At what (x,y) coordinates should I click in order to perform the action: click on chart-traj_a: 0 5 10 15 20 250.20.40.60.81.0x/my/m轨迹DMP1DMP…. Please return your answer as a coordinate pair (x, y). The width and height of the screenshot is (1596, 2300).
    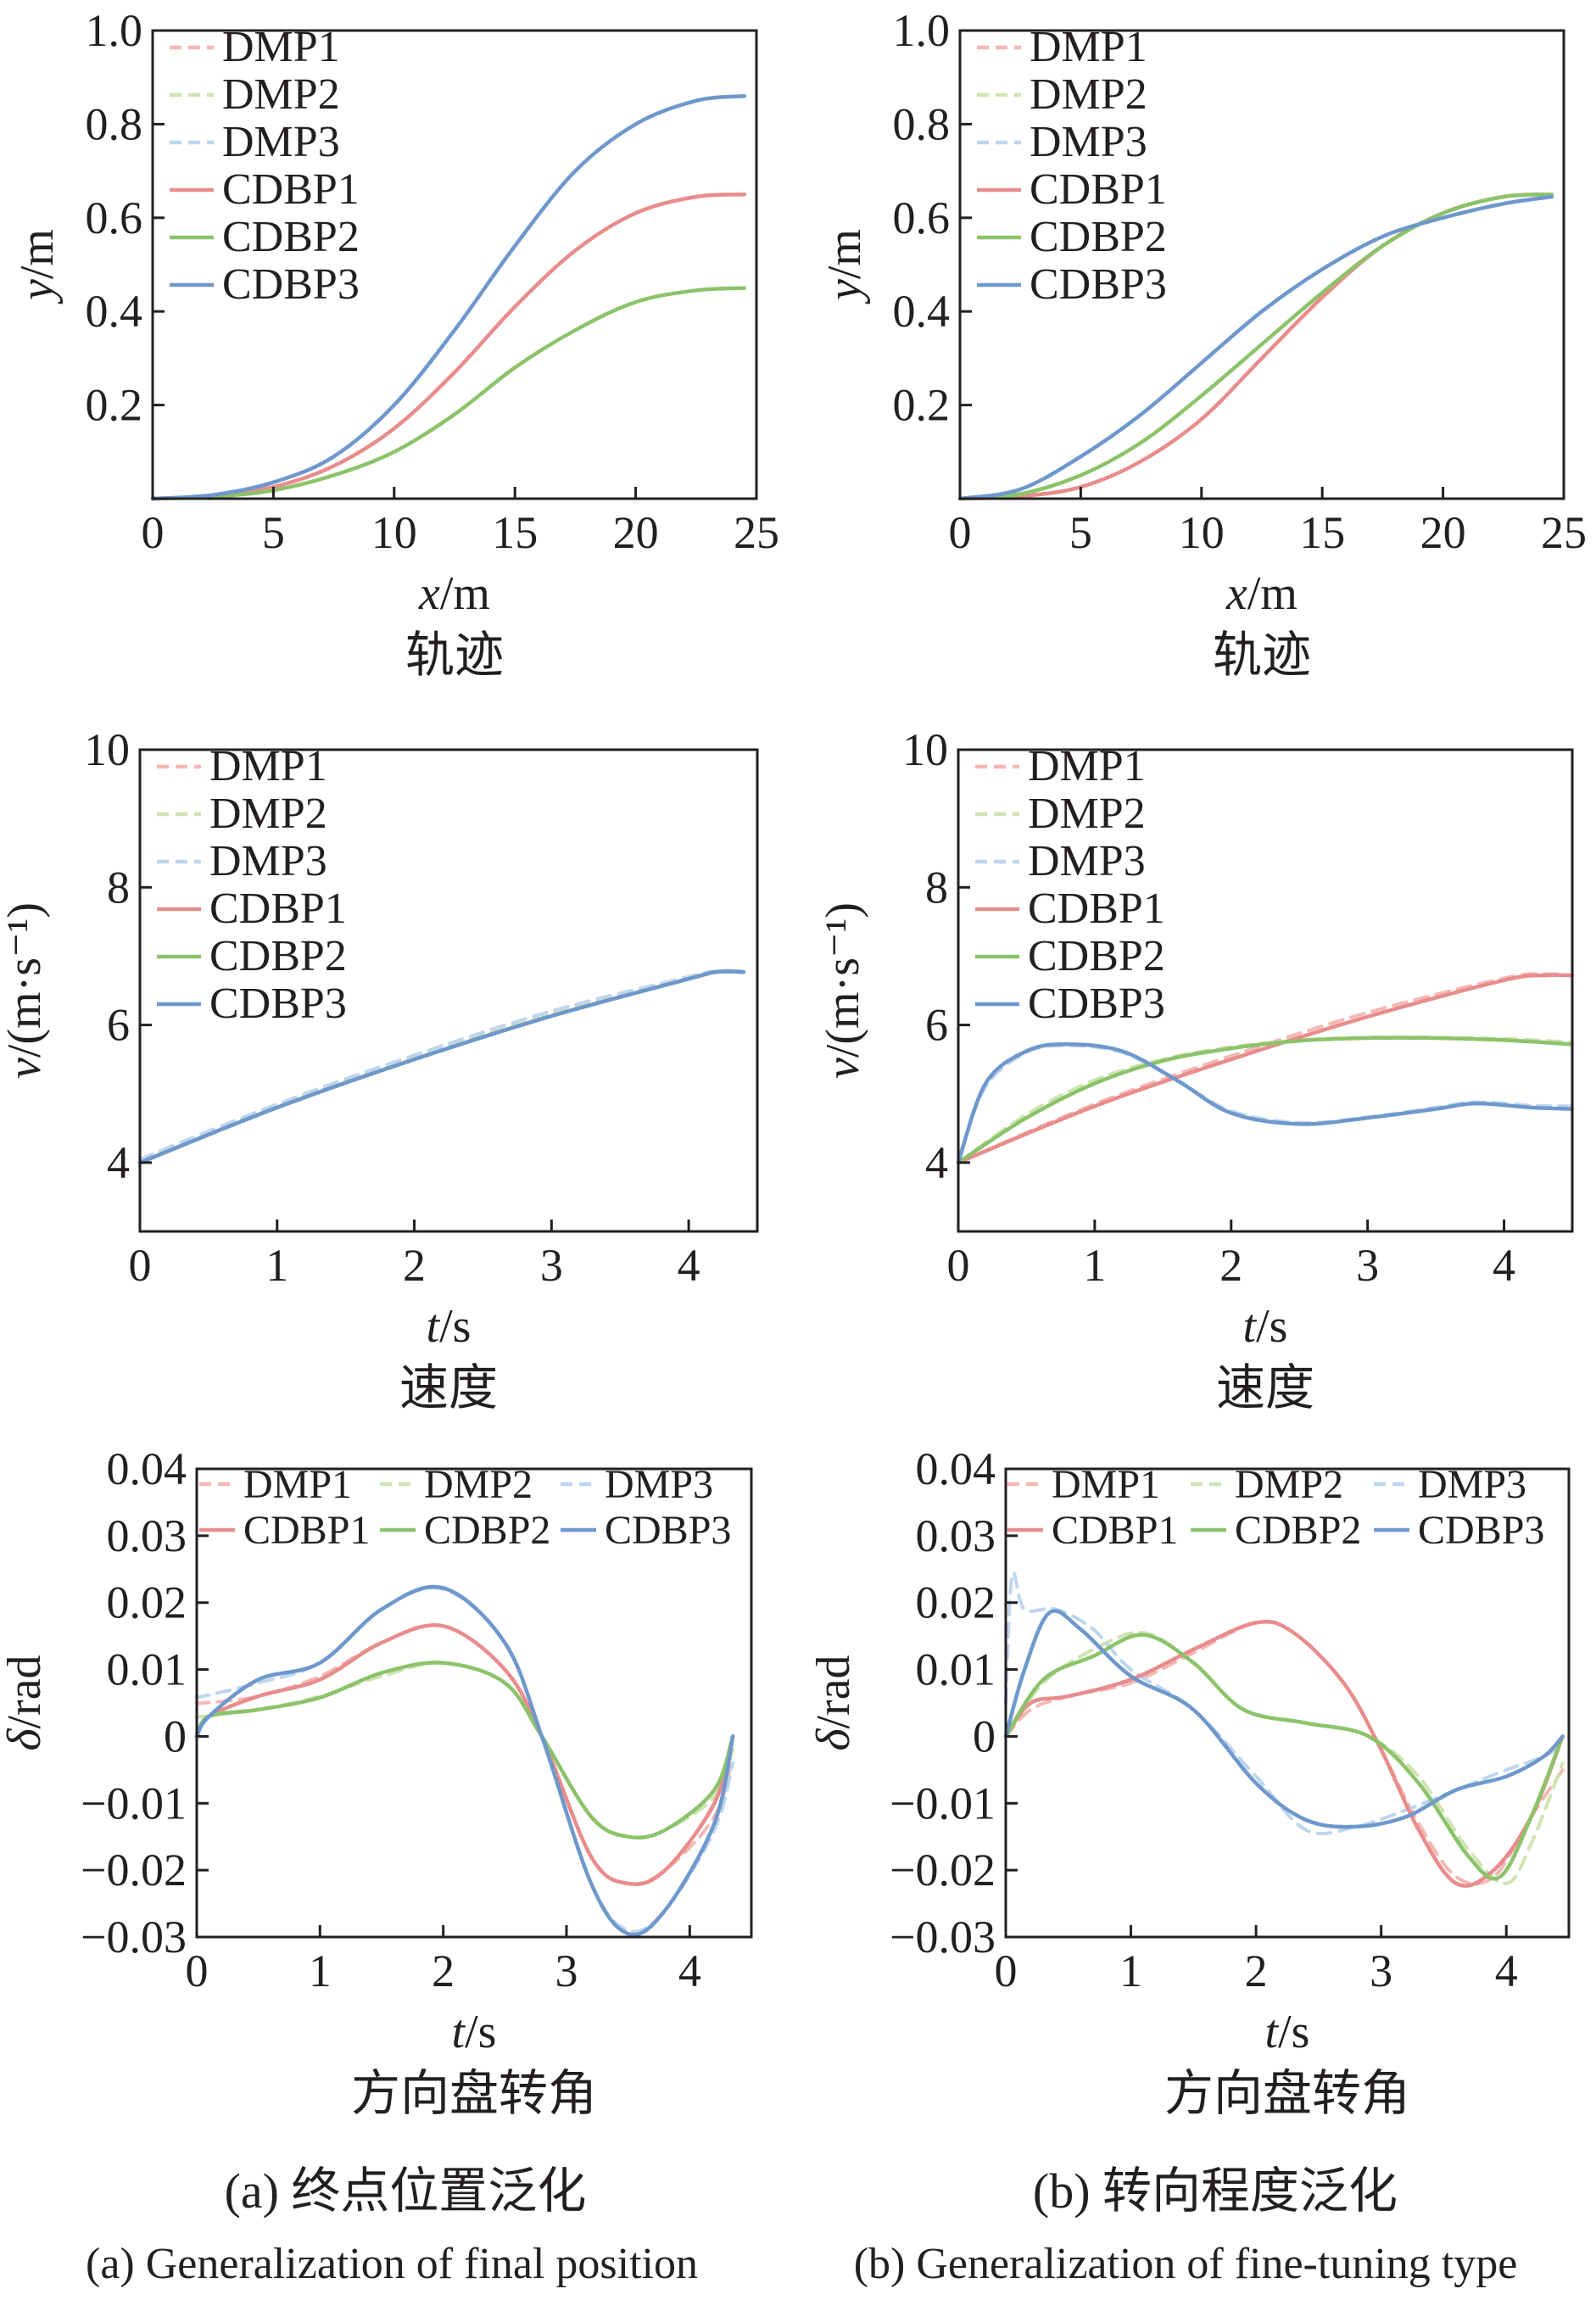
    Looking at the image, I should click on (395, 344).